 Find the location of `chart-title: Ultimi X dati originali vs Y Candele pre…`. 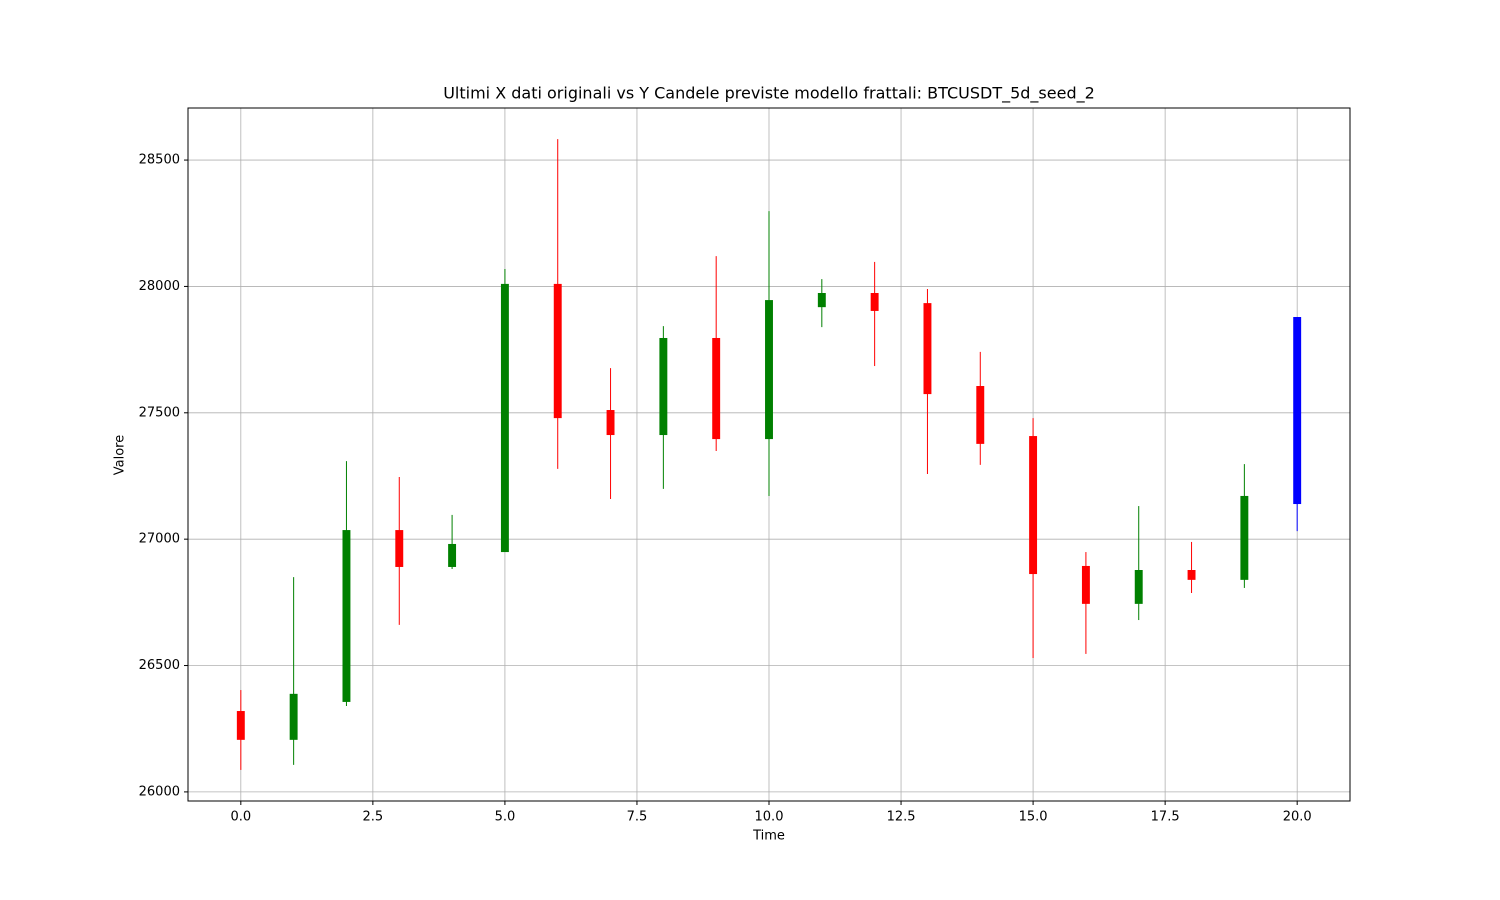

chart-title: Ultimi X dati originali vs Y Candele pre… is located at coordinates (769, 94).